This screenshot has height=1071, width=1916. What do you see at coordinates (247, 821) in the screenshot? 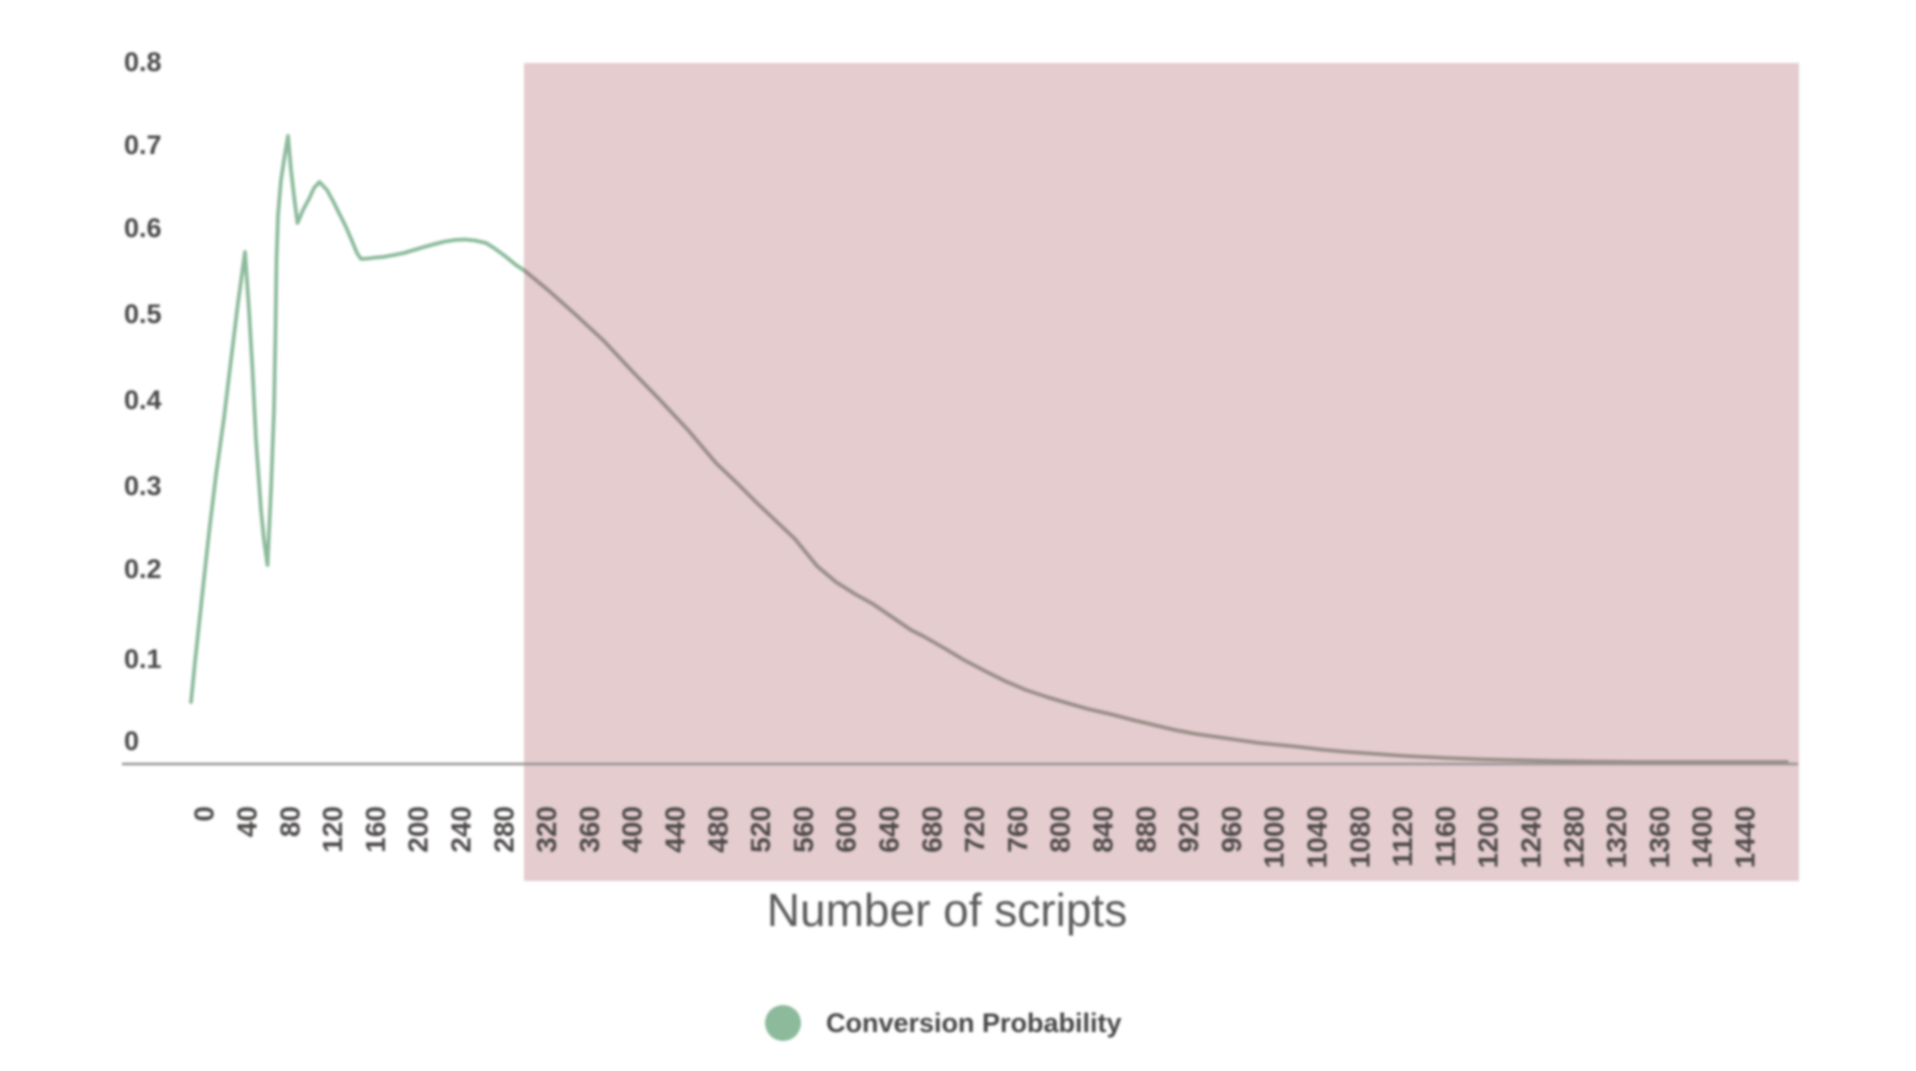
I see `svg-text: 40` at bounding box center [247, 821].